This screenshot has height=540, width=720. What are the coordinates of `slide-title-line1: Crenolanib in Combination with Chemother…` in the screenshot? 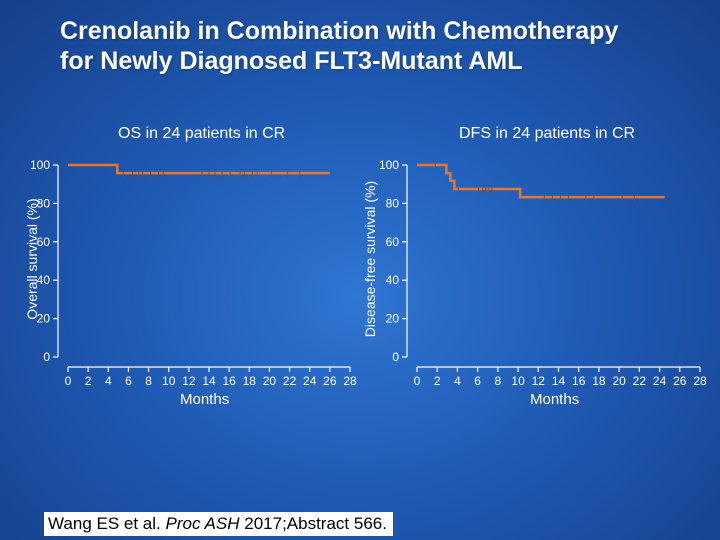 It's located at (339, 31).